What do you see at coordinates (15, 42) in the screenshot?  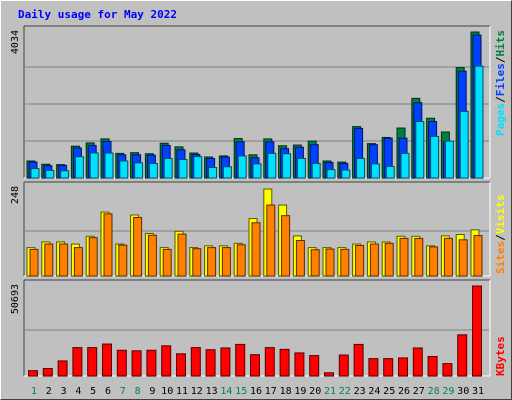 I see `y-max-tick-label: 4034` at bounding box center [15, 42].